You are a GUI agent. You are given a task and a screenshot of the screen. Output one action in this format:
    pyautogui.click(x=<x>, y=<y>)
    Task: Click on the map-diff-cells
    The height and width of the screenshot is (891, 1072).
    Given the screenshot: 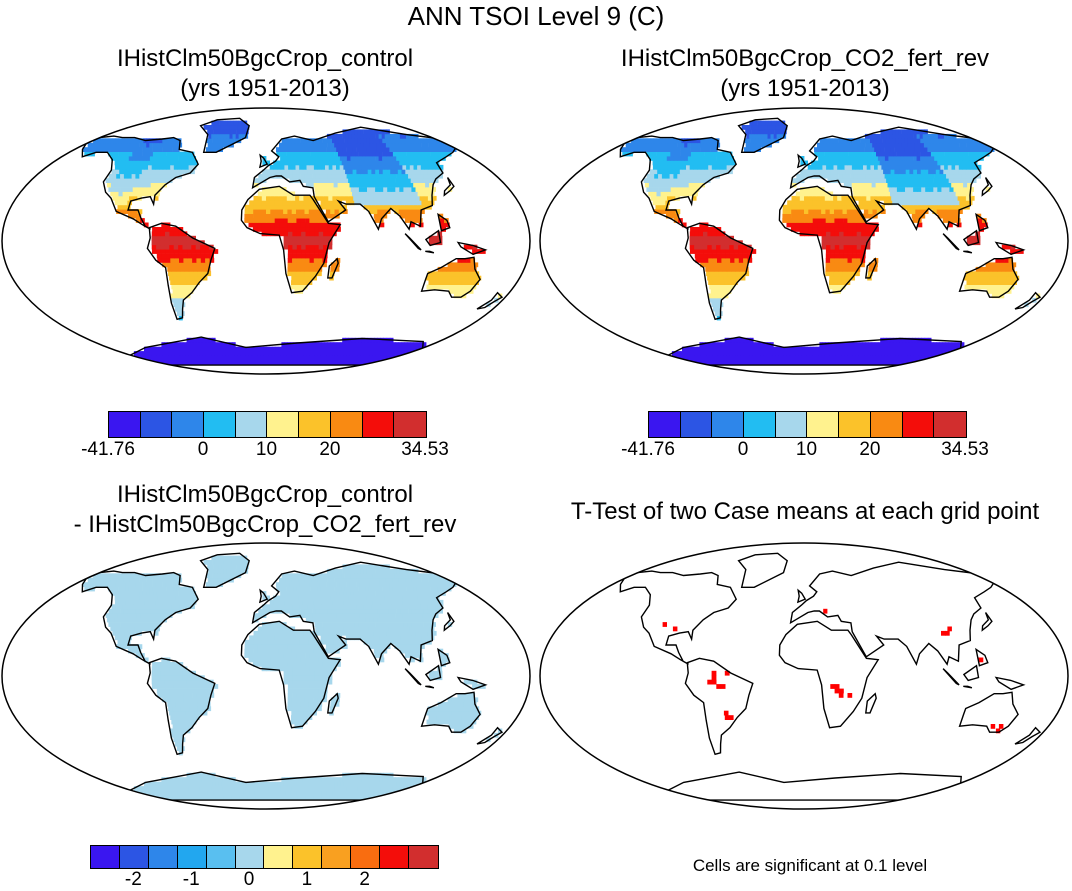 What is the action you would take?
    pyautogui.click(x=292, y=677)
    